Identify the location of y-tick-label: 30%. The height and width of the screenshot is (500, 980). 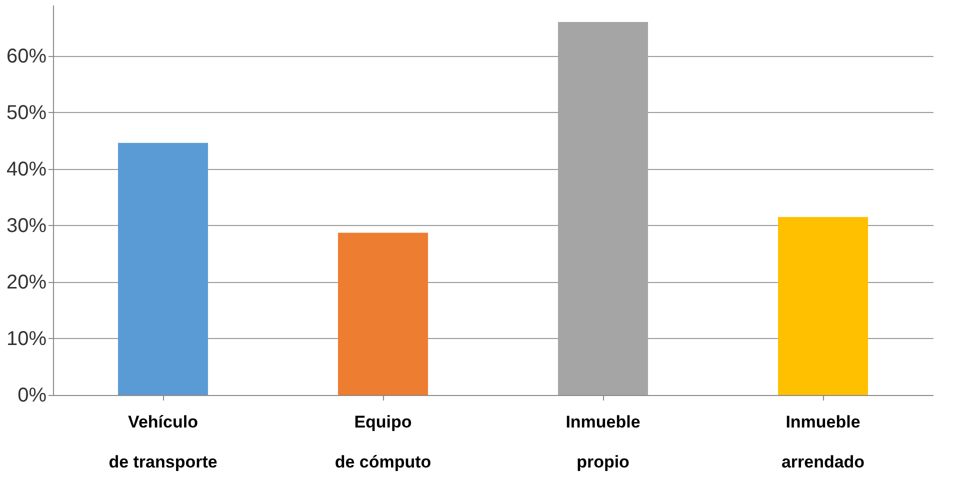
(26, 225).